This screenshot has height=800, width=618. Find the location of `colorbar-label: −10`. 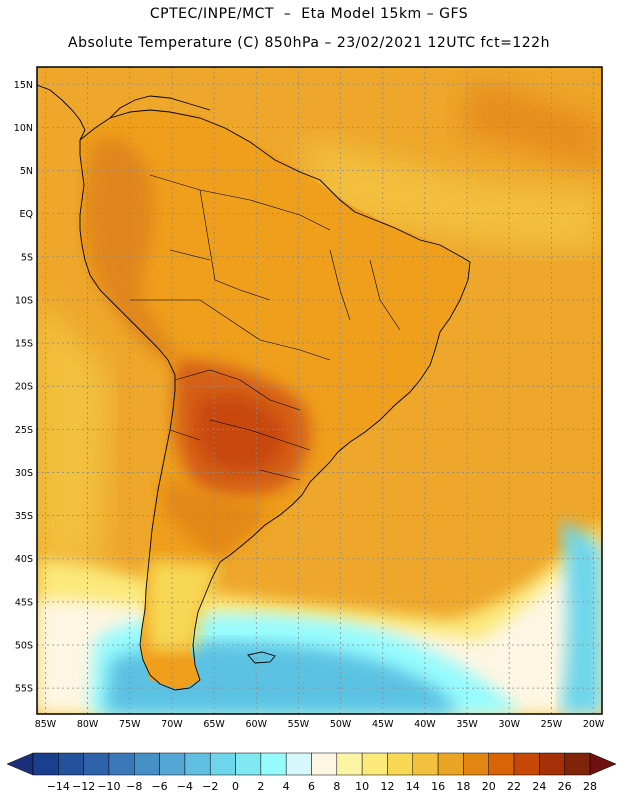

colorbar-label: −10 is located at coordinates (108, 786).